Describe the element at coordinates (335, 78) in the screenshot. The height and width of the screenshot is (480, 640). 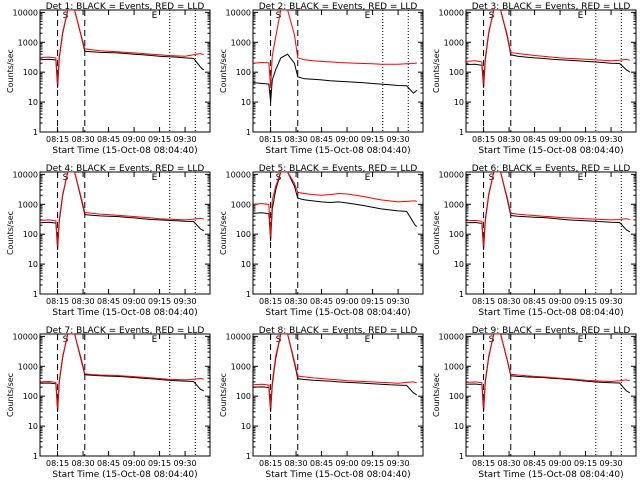
I see `series-line-events` at that location.